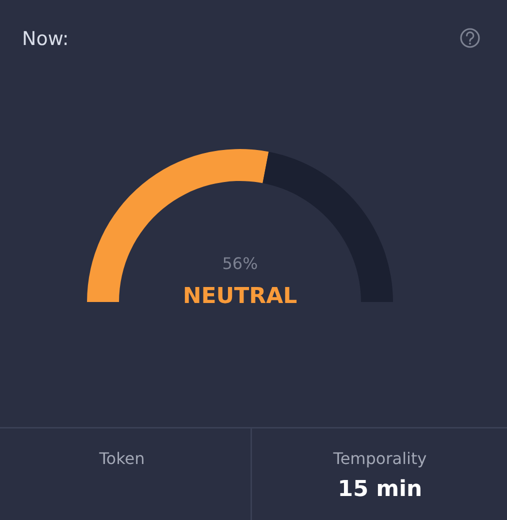 The width and height of the screenshot is (507, 520). What do you see at coordinates (379, 458) in the screenshot?
I see `text: Temporality` at bounding box center [379, 458].